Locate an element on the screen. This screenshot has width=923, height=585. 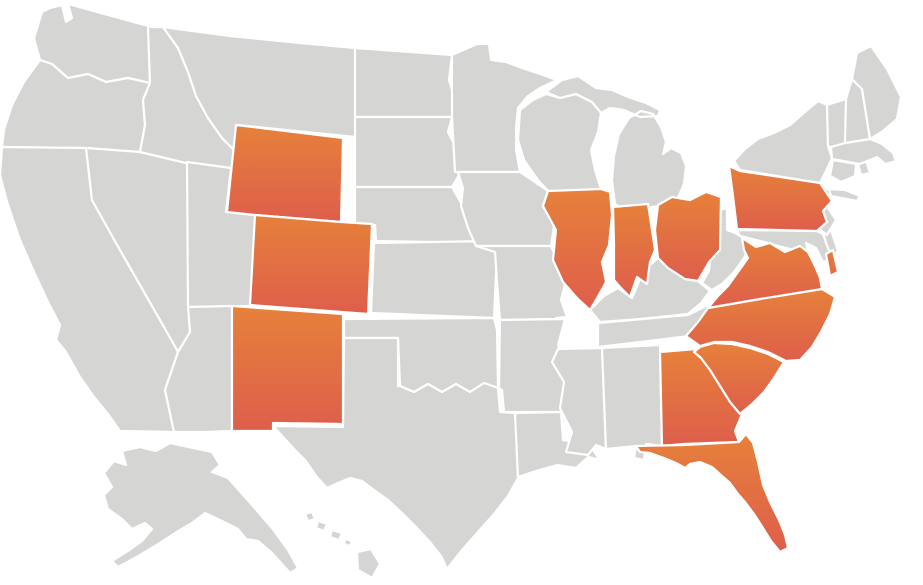
state-wi: Wisconsin is located at coordinates (559, 142).